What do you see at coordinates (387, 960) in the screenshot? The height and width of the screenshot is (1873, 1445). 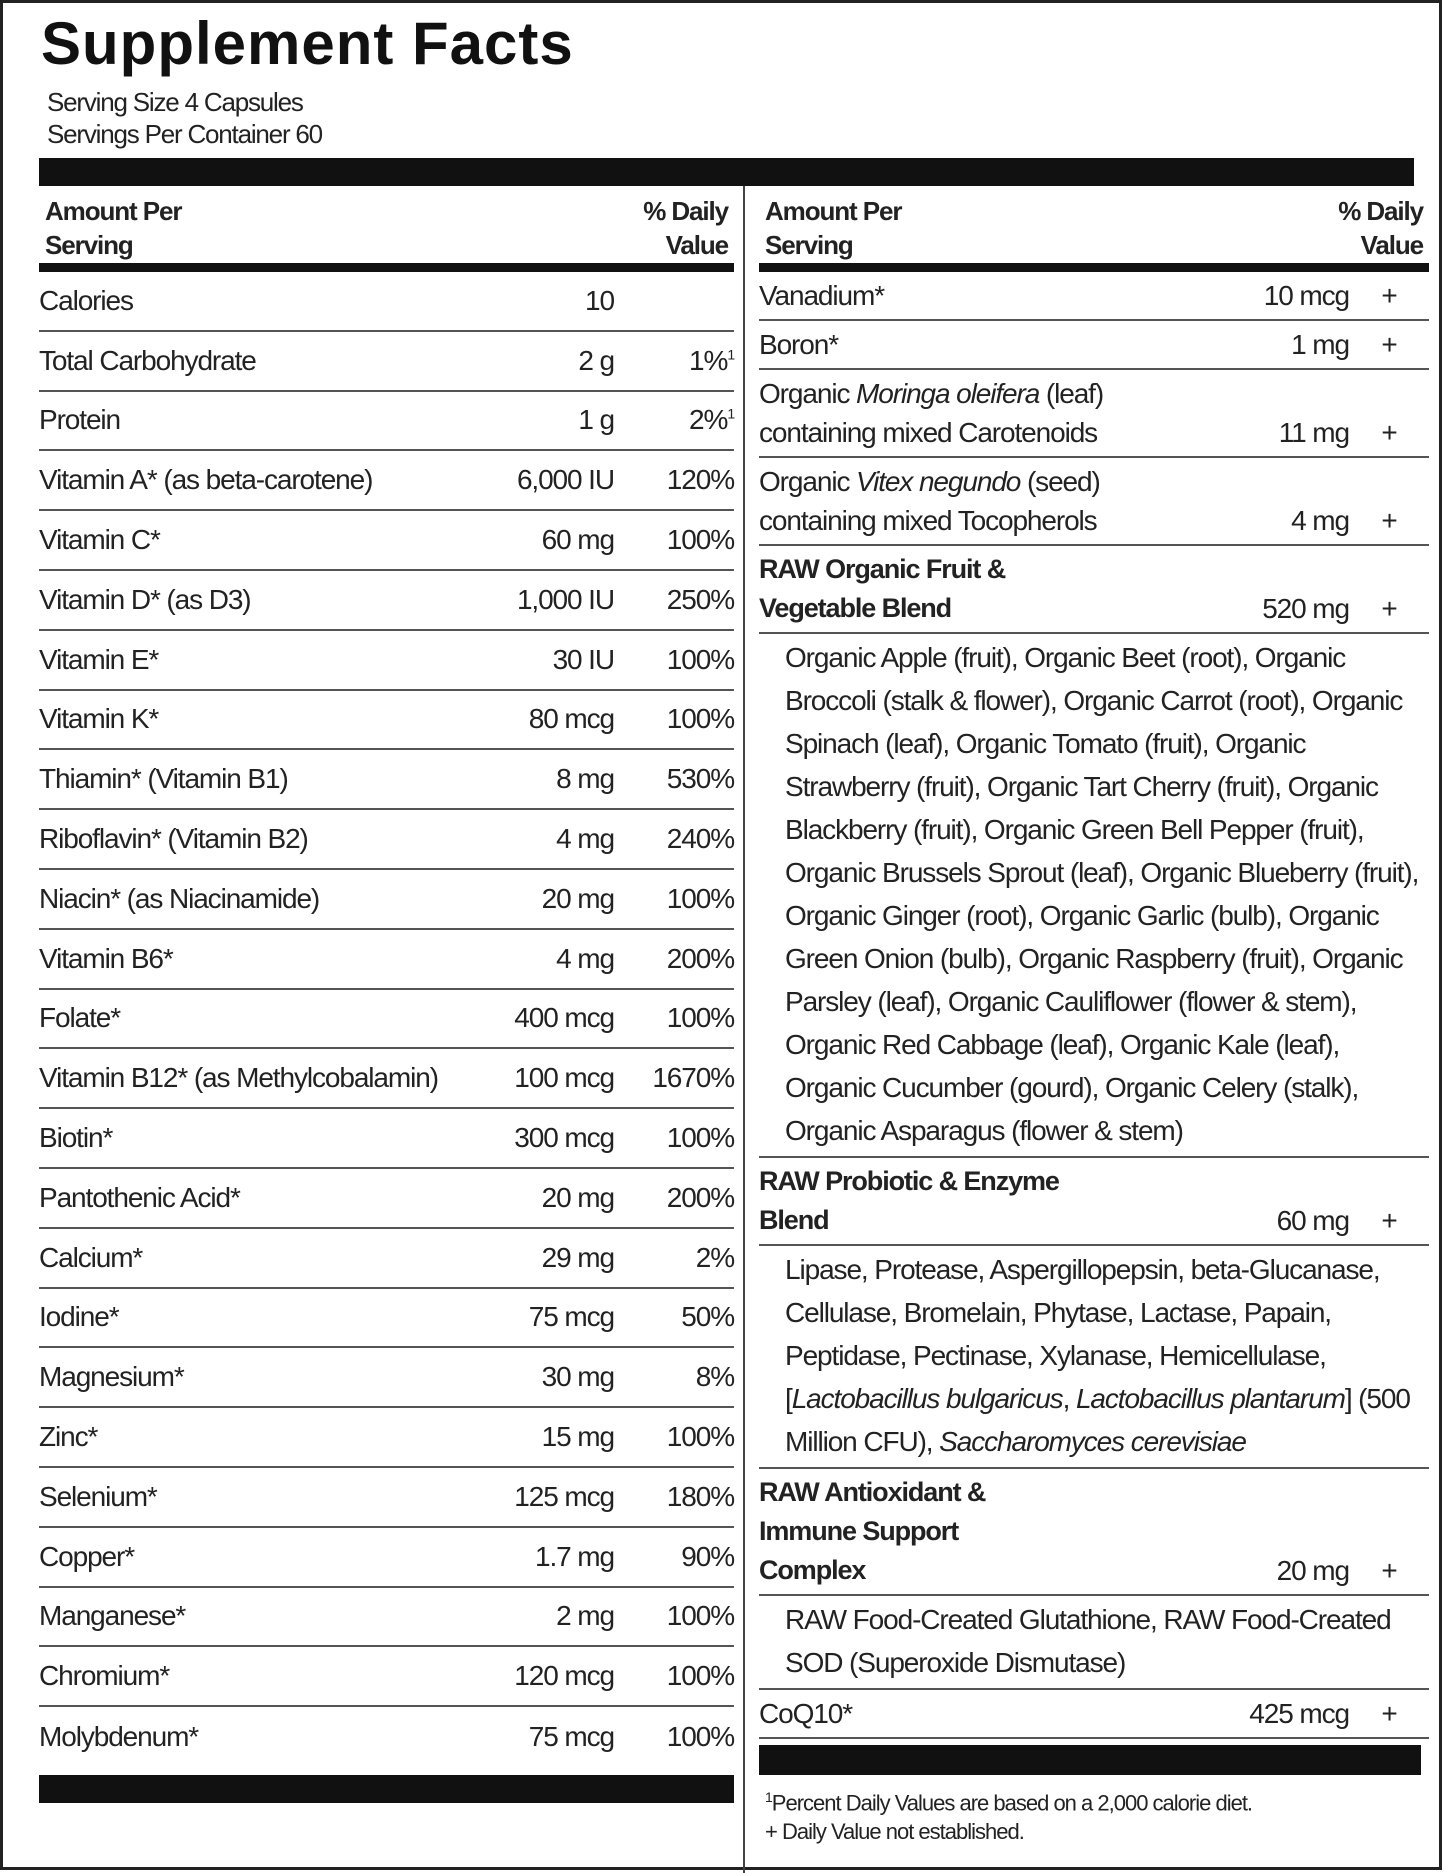 I see `nutrient-row: Vitamin B6* 4 mg 200%` at bounding box center [387, 960].